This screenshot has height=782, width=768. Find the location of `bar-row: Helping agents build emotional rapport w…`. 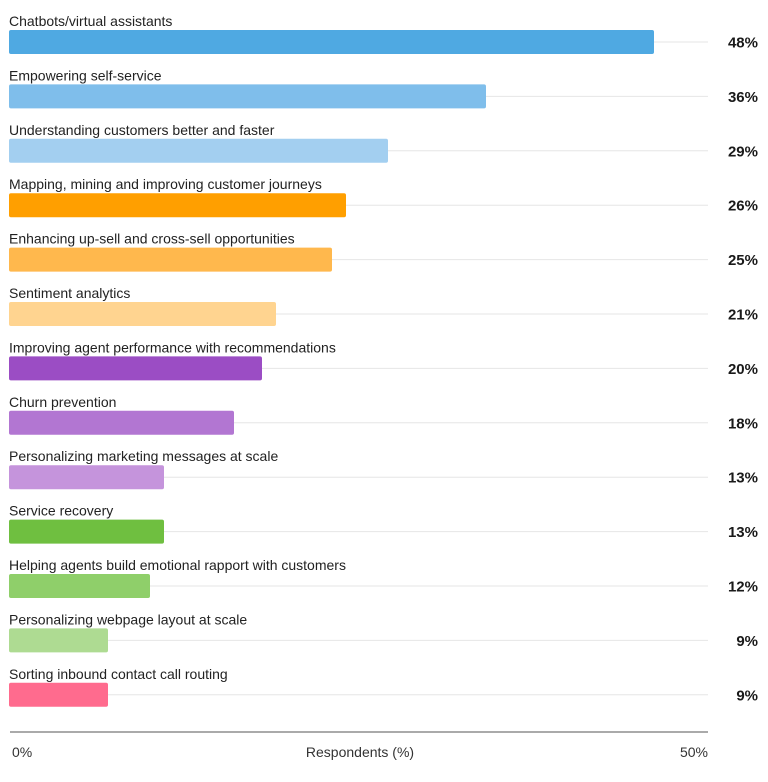

bar-row: Helping agents build emotional rapport w… is located at coordinates (383, 577).